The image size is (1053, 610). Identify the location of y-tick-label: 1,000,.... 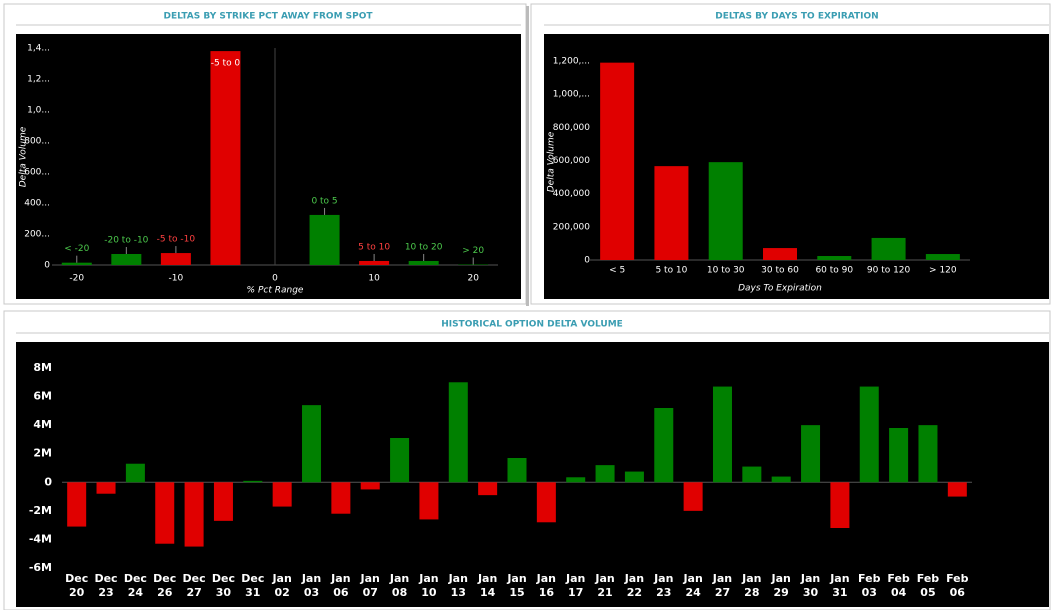
(571, 95).